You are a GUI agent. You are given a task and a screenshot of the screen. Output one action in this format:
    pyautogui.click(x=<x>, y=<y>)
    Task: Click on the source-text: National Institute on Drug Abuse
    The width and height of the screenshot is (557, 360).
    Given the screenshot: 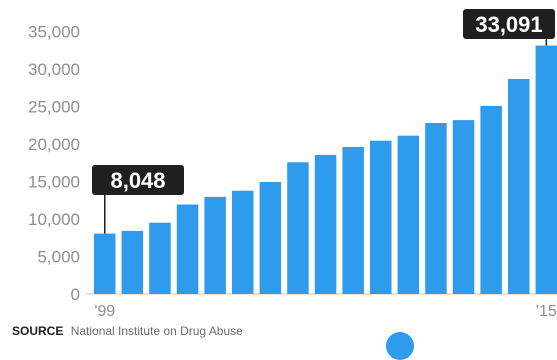 What is the action you would take?
    pyautogui.click(x=156, y=331)
    